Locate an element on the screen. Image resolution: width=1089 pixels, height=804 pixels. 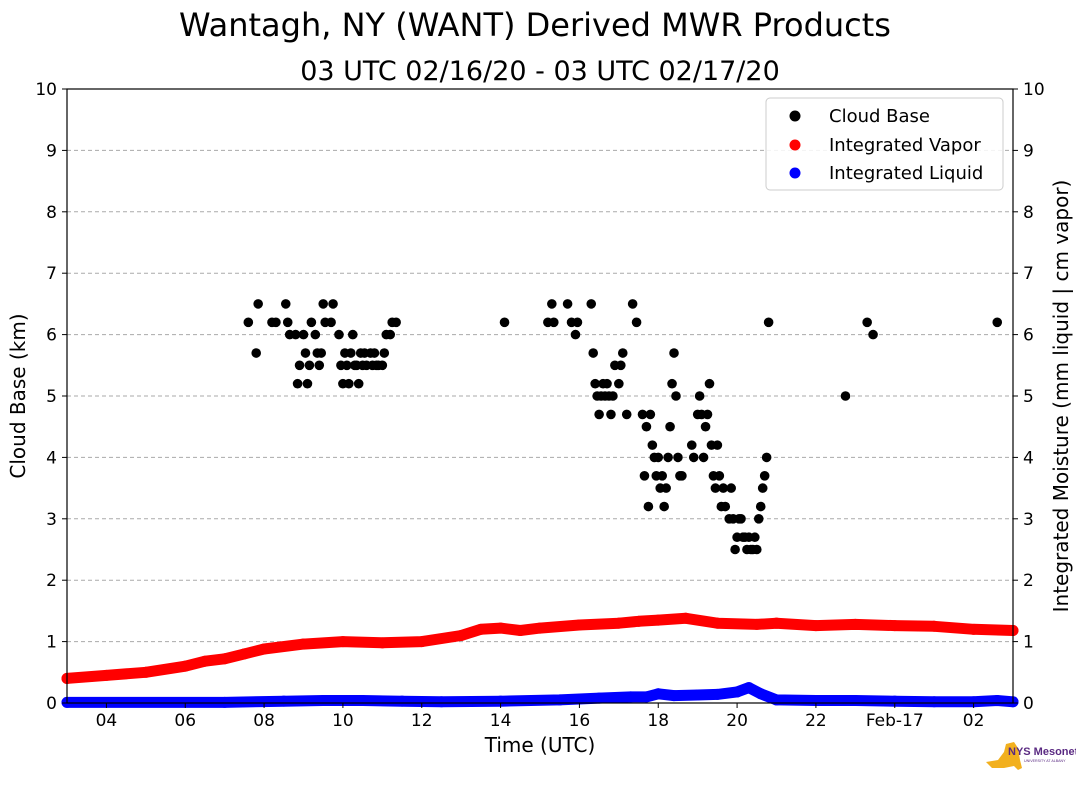
legend-marker-integrated-liquid is located at coordinates (795, 173).